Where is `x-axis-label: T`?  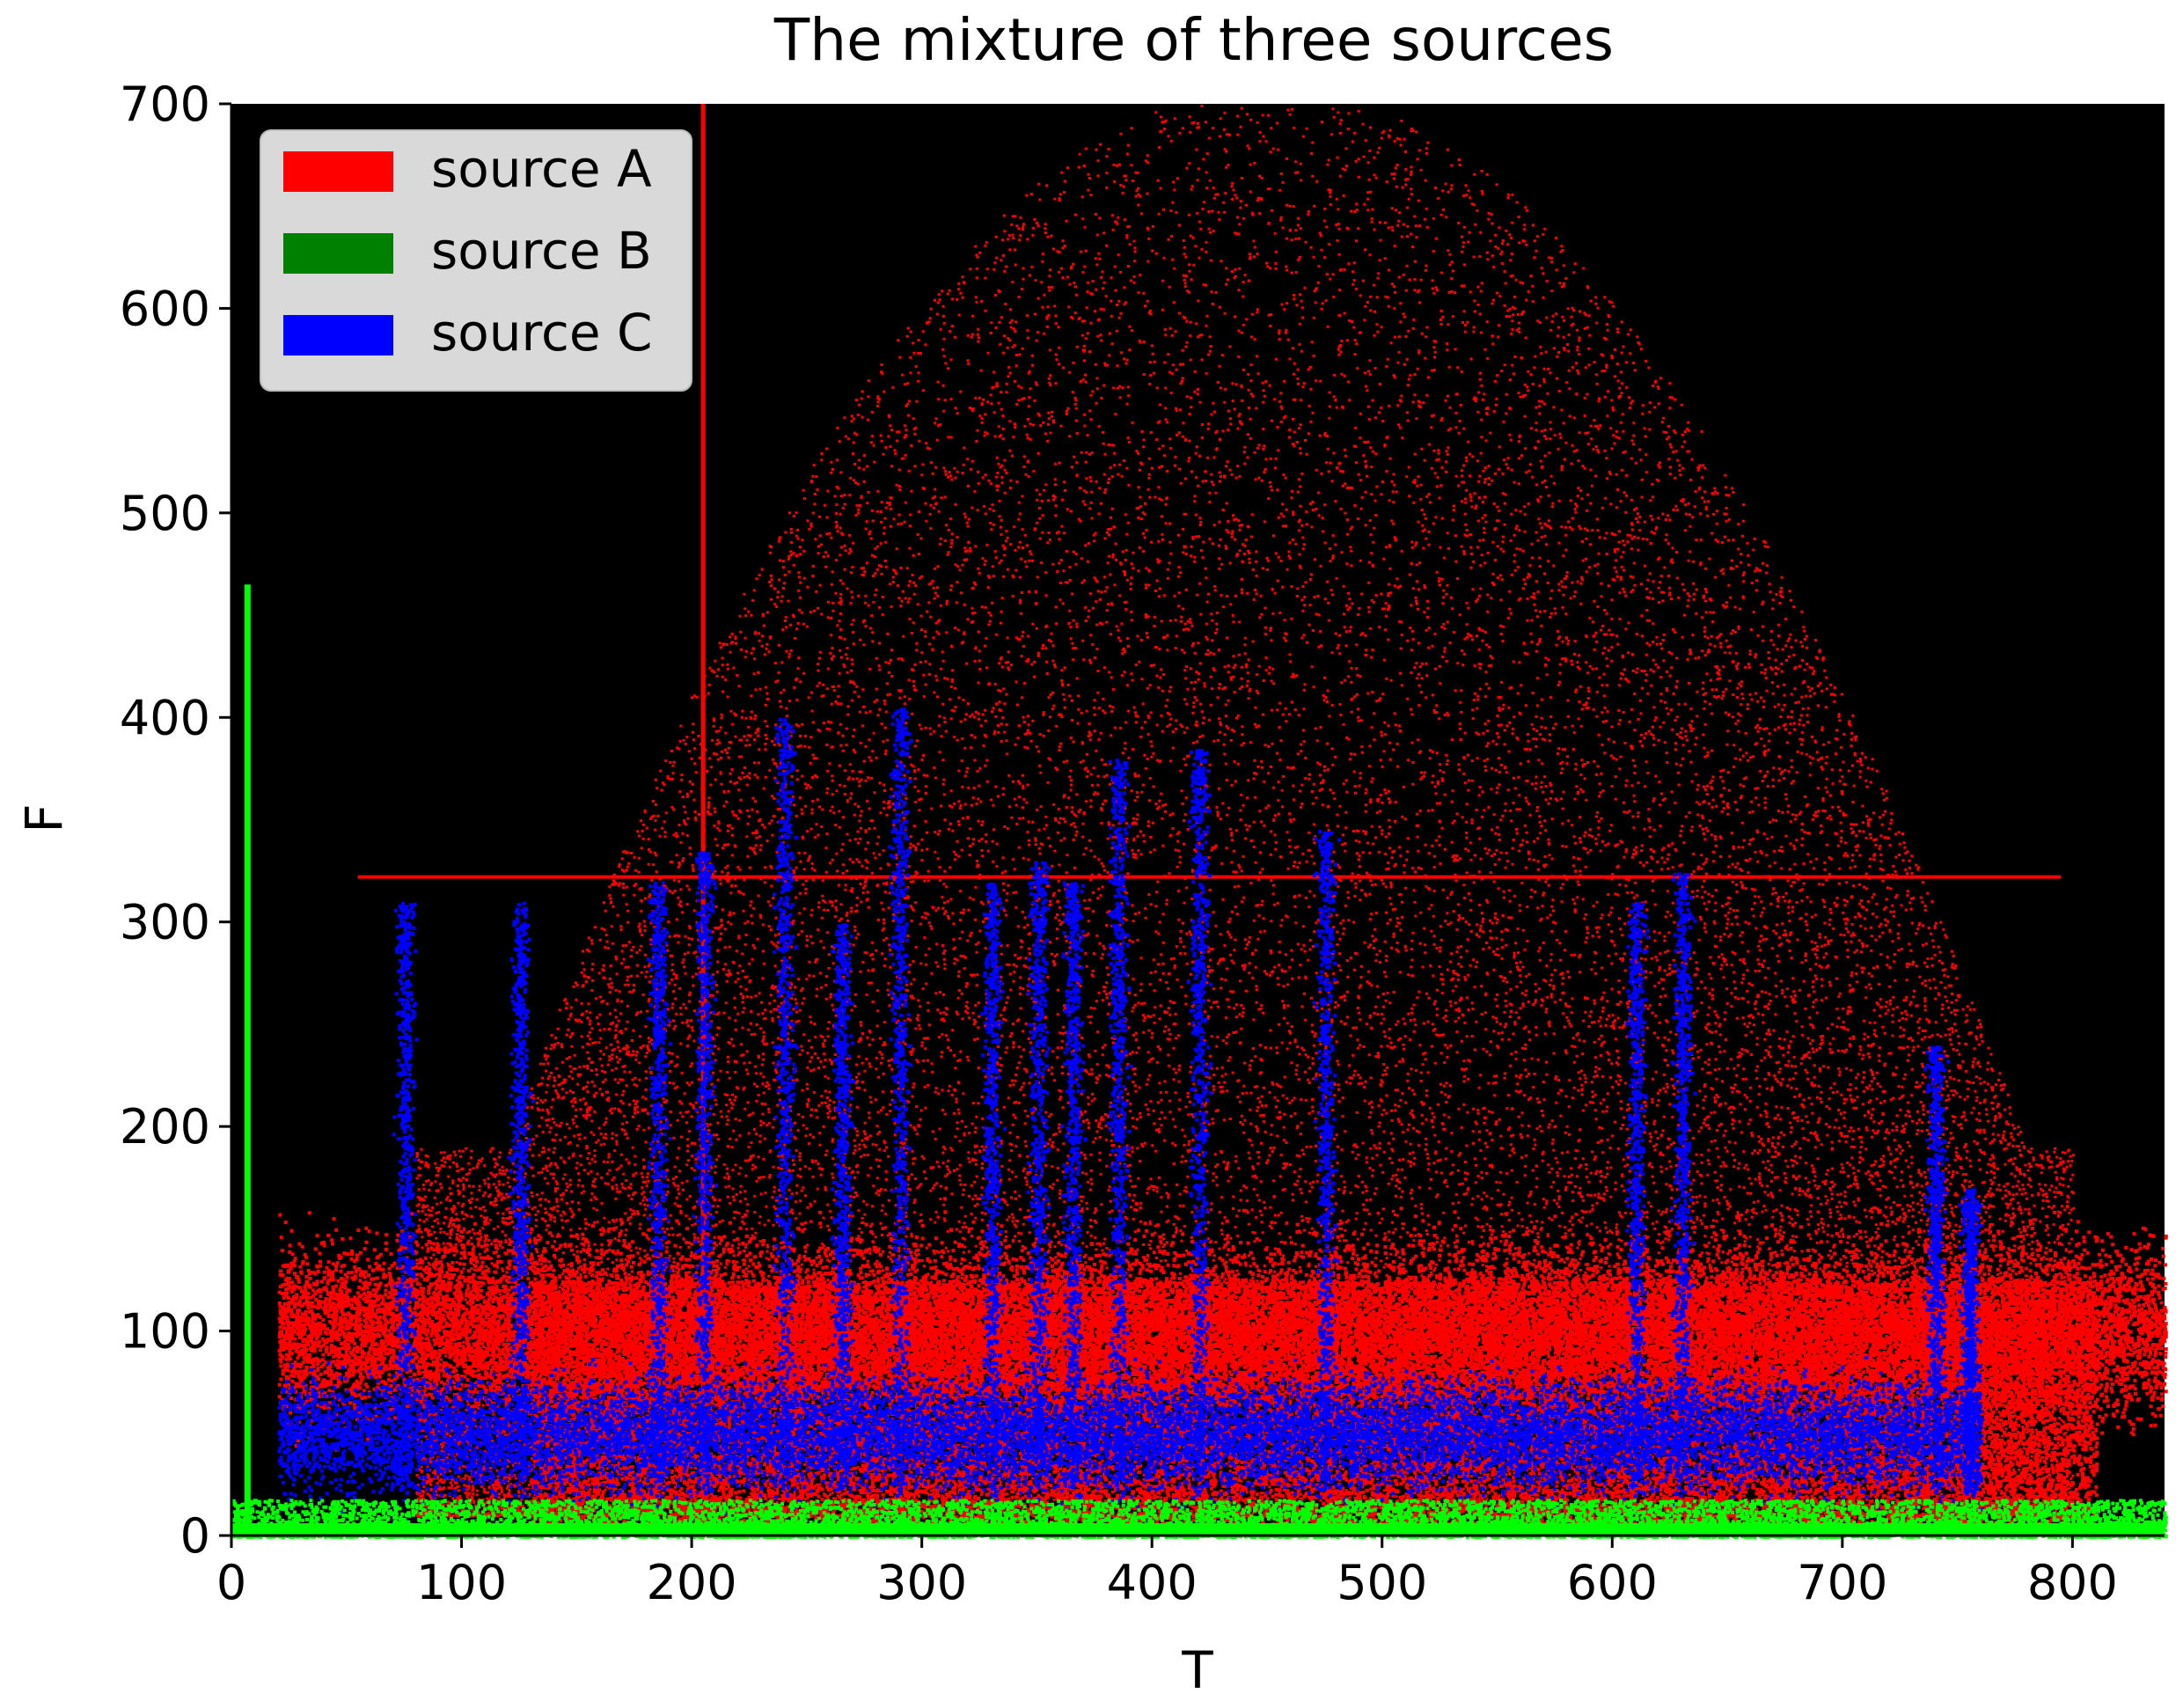
x-axis-label: T is located at coordinates (1197, 1670).